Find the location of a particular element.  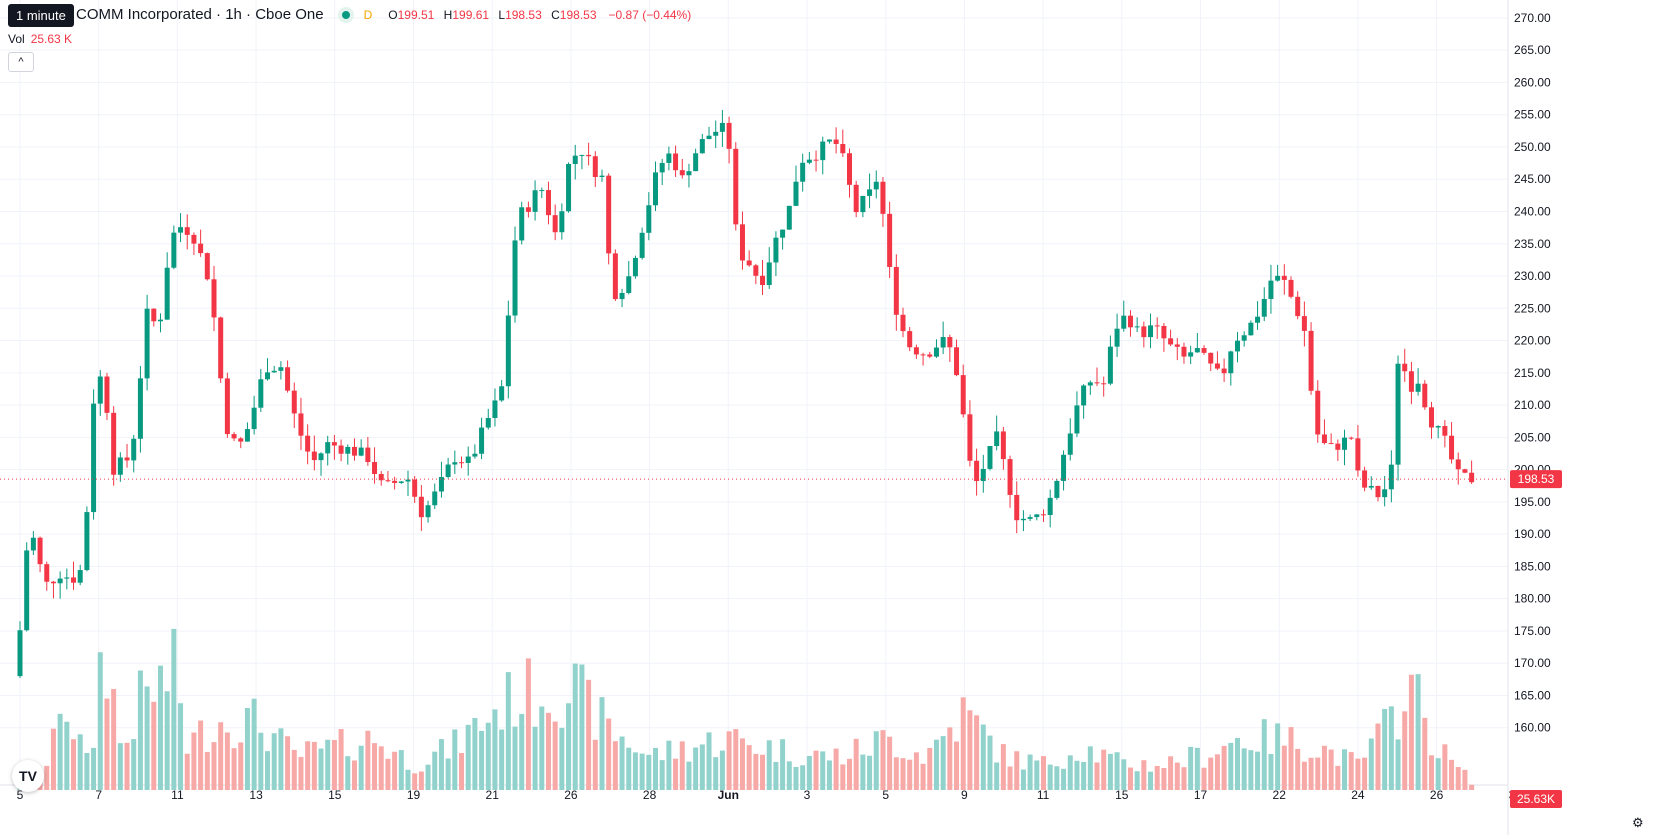

interval-tooltip: 1 minute is located at coordinates (41, 15).